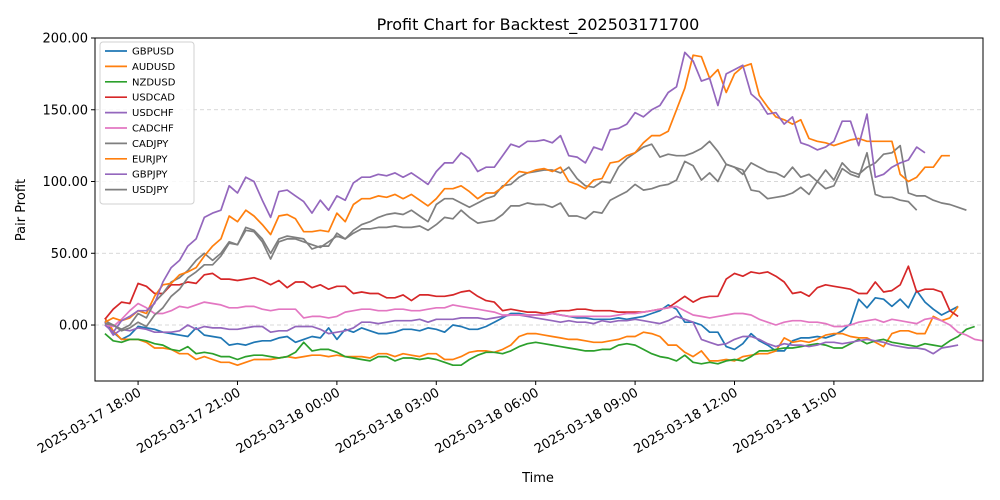 The height and width of the screenshot is (500, 1000). Describe the element at coordinates (153, 113) in the screenshot. I see `legend-label: USDCHF` at that location.